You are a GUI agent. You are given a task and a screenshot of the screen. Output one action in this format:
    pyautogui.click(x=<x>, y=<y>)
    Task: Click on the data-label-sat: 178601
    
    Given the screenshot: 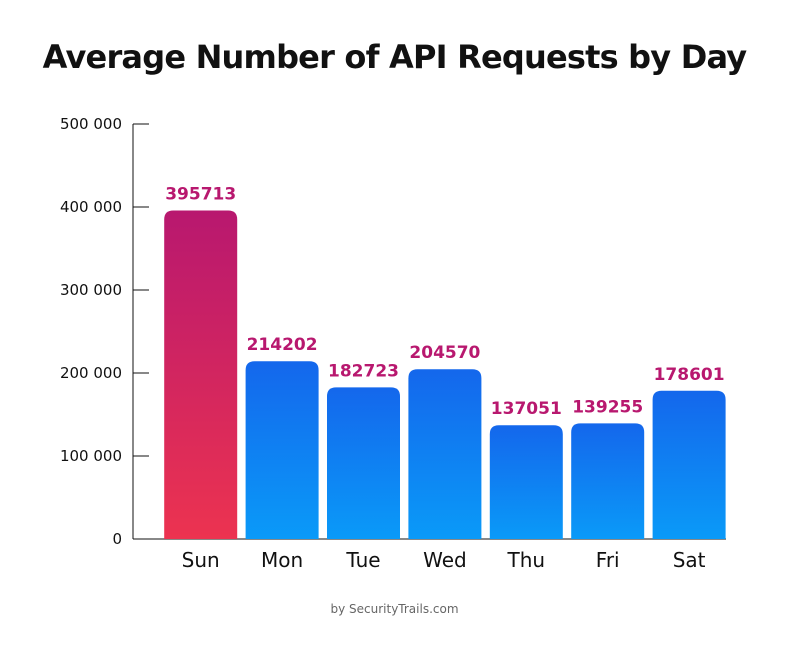 What is the action you would take?
    pyautogui.click(x=689, y=375)
    